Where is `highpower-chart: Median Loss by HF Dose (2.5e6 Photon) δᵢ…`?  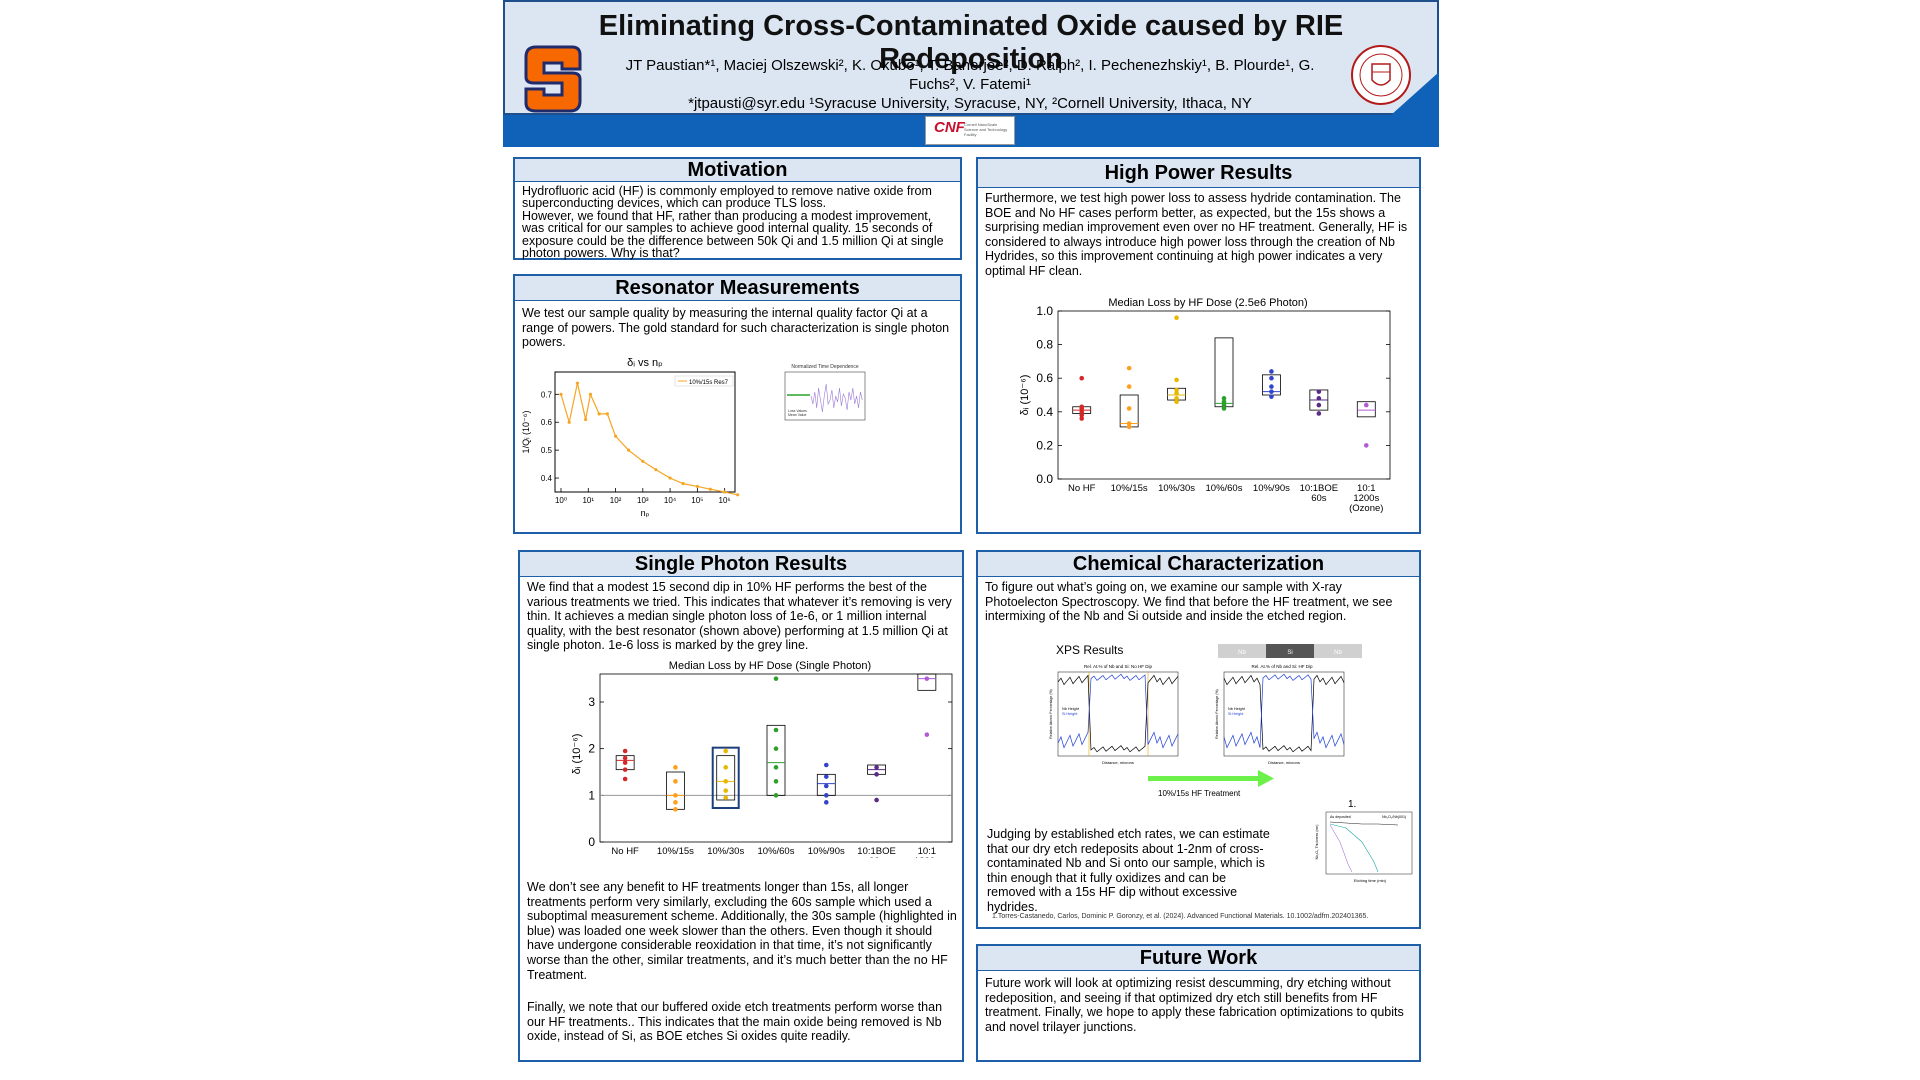 highpower-chart: Median Loss by HF Dose (2.5e6 Photon) δᵢ… is located at coordinates (1205, 405).